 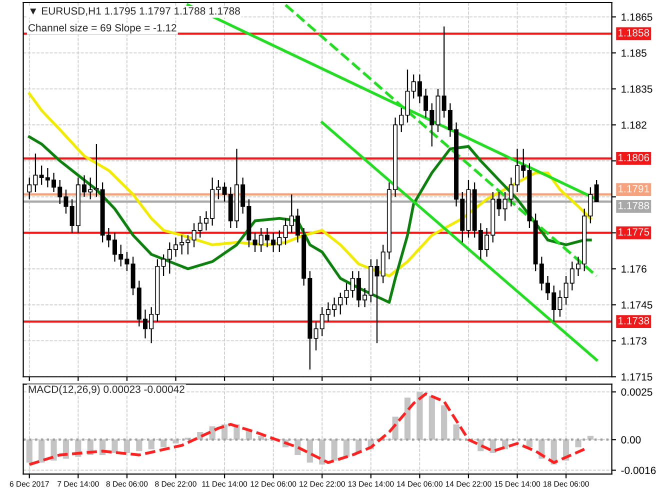 I want to click on ref-line-label: 1.1738, so click(x=634, y=320).